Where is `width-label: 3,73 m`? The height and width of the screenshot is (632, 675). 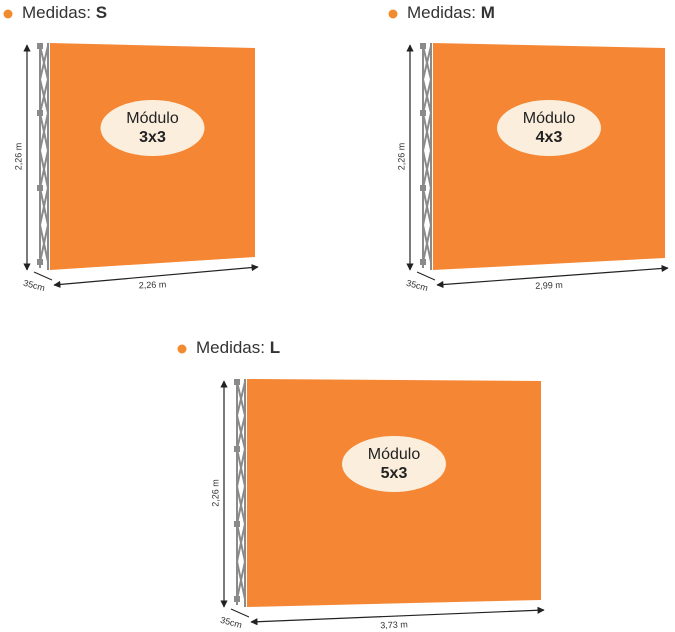
width-label: 3,73 m is located at coordinates (394, 624).